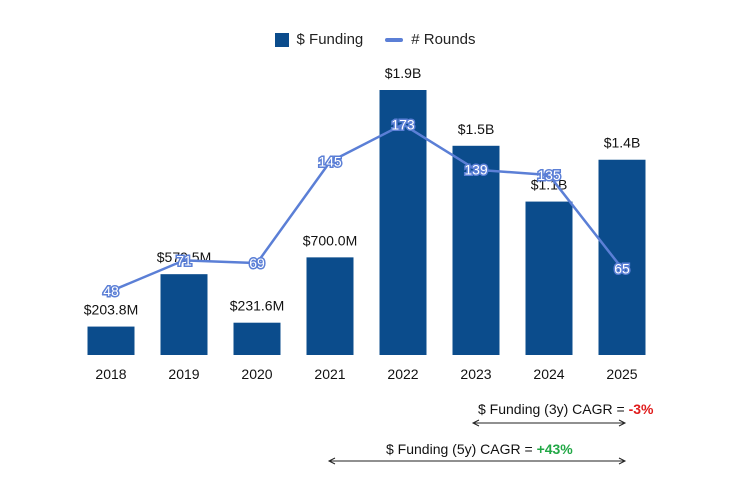  I want to click on rounds-swatch, so click(394, 39).